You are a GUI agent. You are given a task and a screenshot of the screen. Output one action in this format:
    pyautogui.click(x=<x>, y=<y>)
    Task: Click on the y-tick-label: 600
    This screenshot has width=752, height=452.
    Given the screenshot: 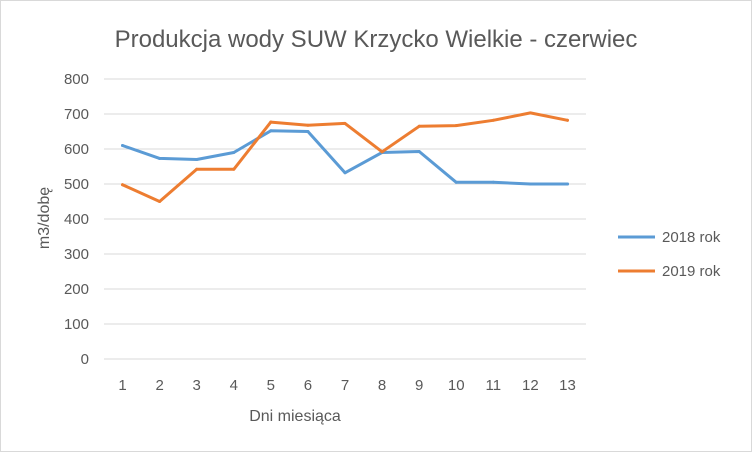 What is the action you would take?
    pyautogui.click(x=76, y=149)
    